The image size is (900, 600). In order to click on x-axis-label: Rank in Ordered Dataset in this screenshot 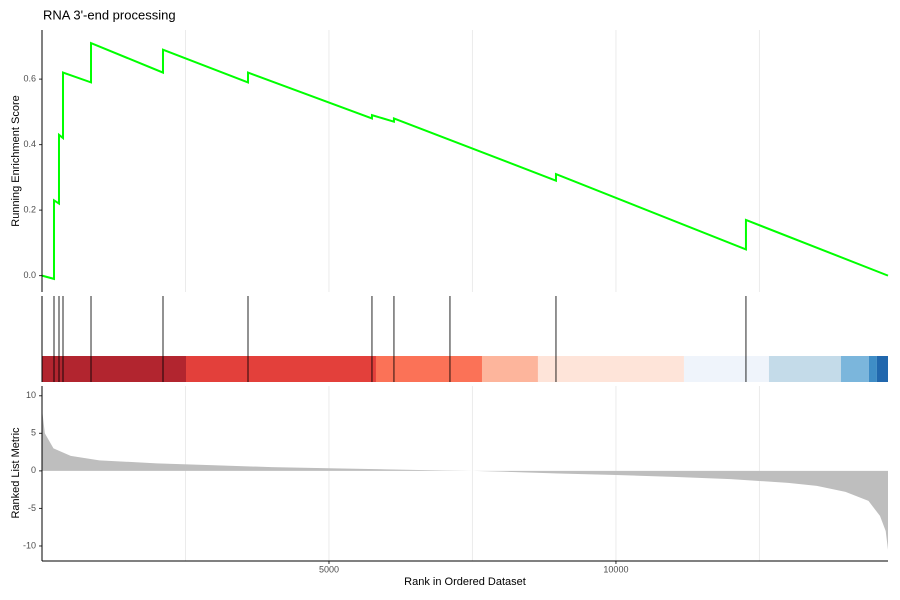, I will do `click(465, 582)`.